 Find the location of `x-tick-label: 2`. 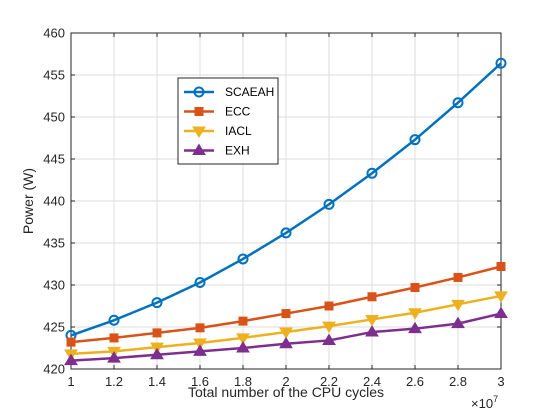

x-tick-label: 2 is located at coordinates (285, 381).